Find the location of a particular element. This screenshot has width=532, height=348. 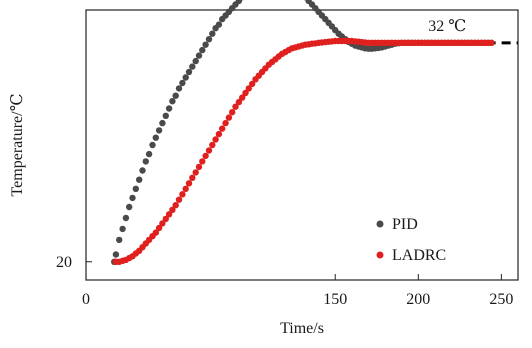

y-axis-title: Temperature/℃ is located at coordinates (17, 145).